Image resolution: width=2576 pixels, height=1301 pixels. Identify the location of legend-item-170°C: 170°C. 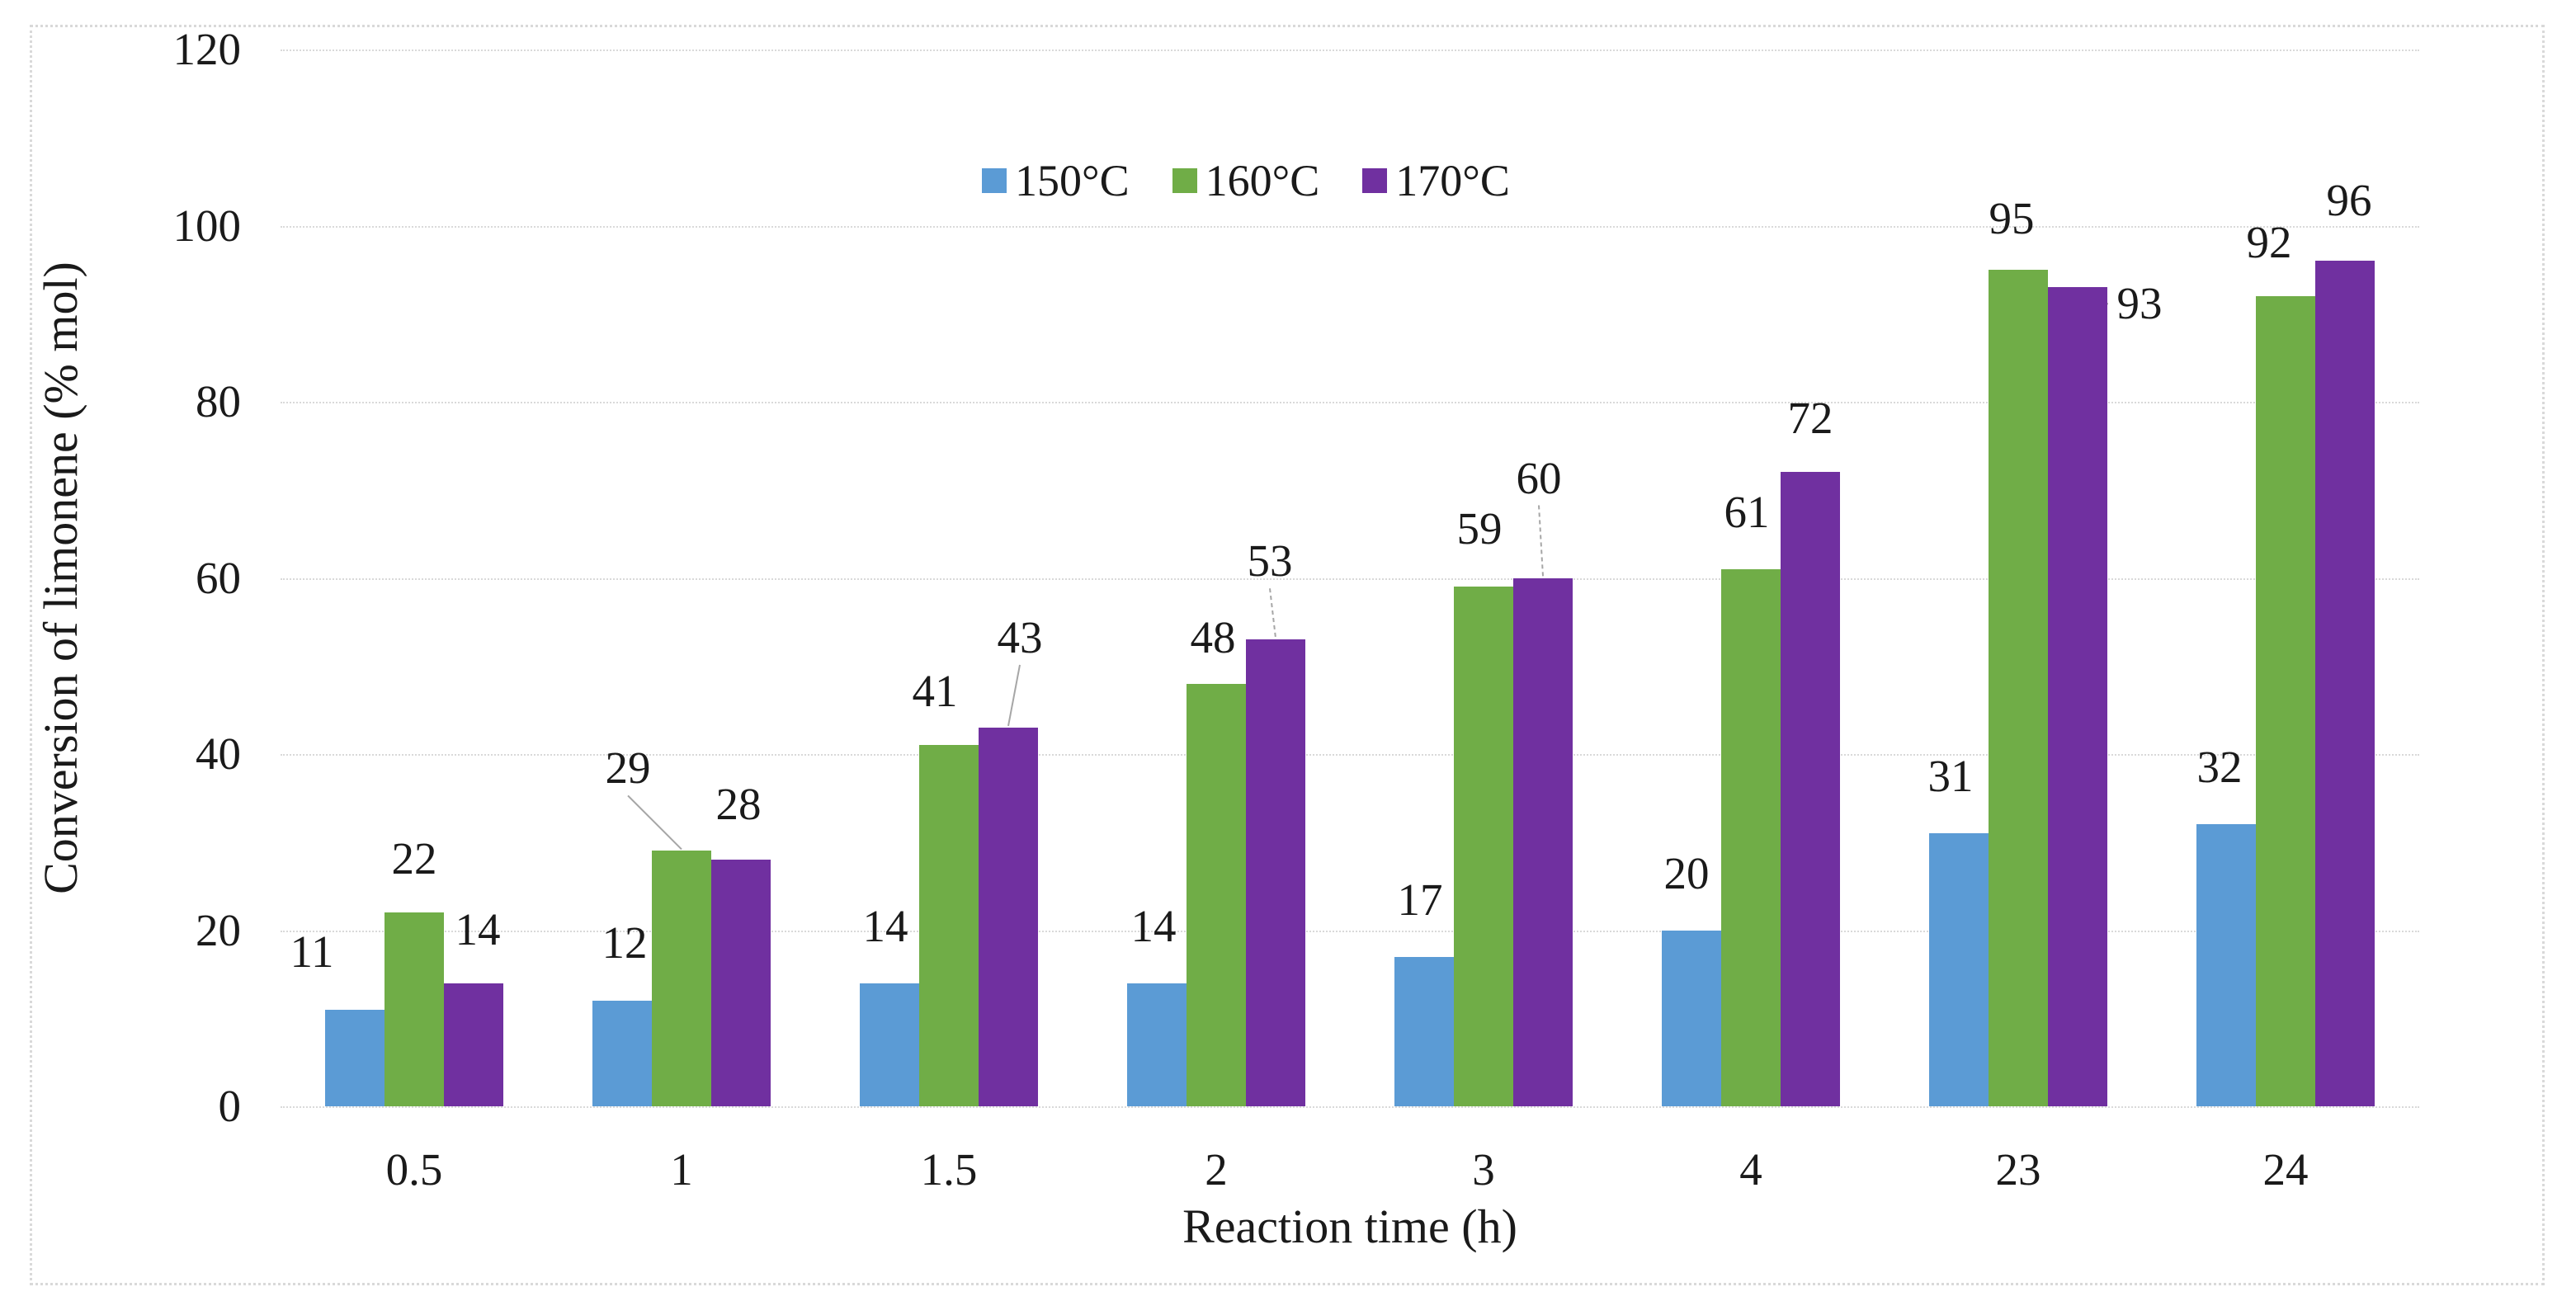
(1436, 181).